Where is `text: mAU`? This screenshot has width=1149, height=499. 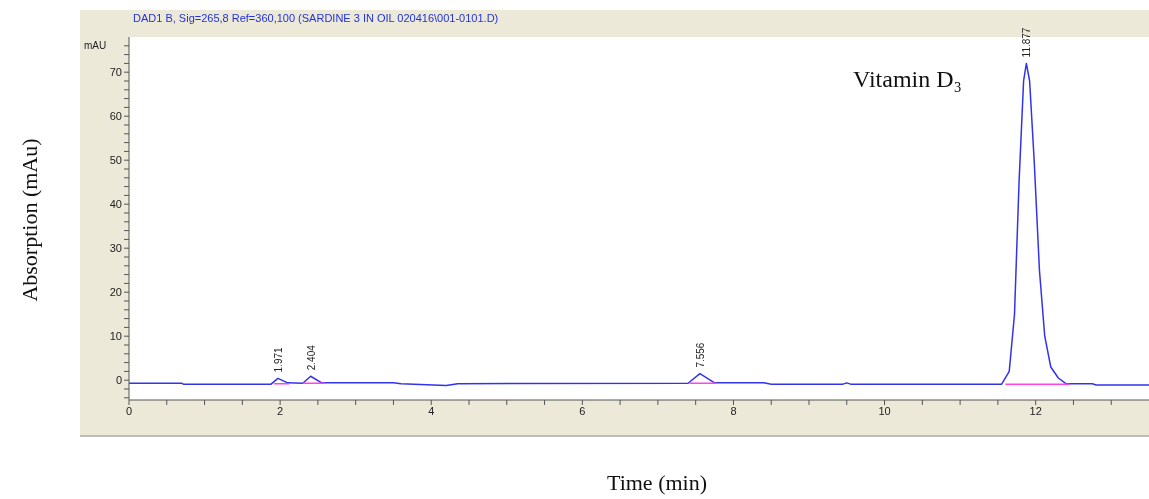 text: mAU is located at coordinates (95, 45).